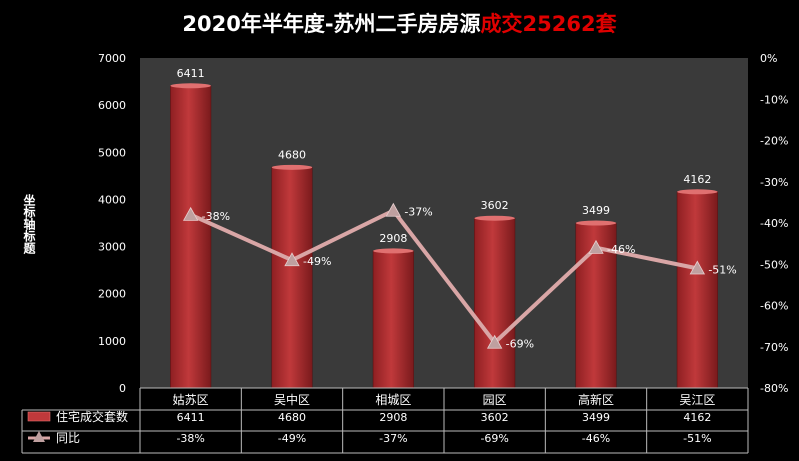  I want to click on x-tick-label: 高新区, so click(596, 399).